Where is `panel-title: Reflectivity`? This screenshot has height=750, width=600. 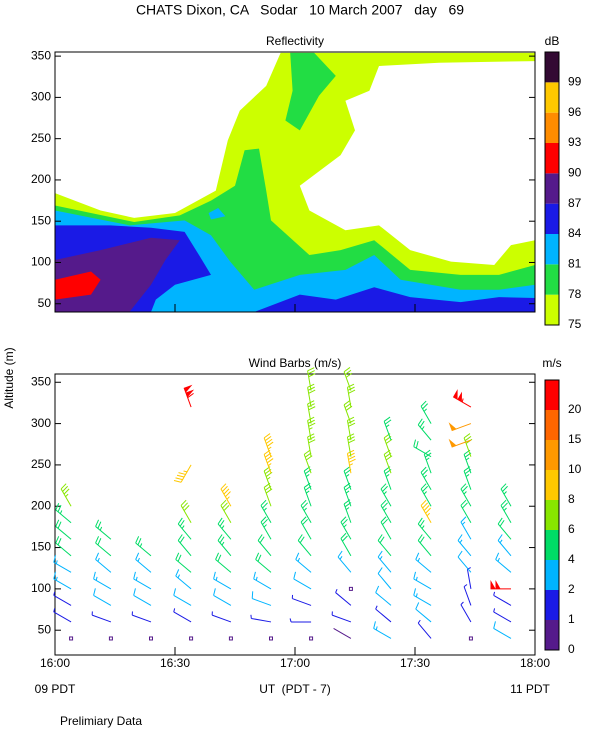
panel-title: Reflectivity is located at coordinates (295, 41).